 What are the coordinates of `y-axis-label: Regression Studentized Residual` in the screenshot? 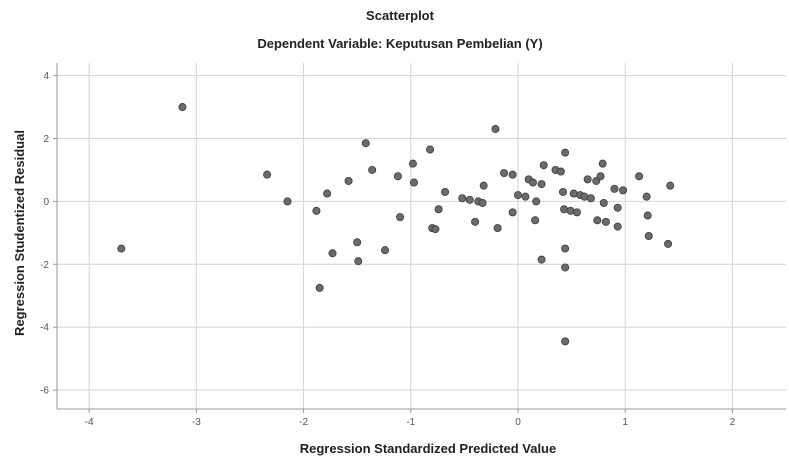 It's located at (19, 233).